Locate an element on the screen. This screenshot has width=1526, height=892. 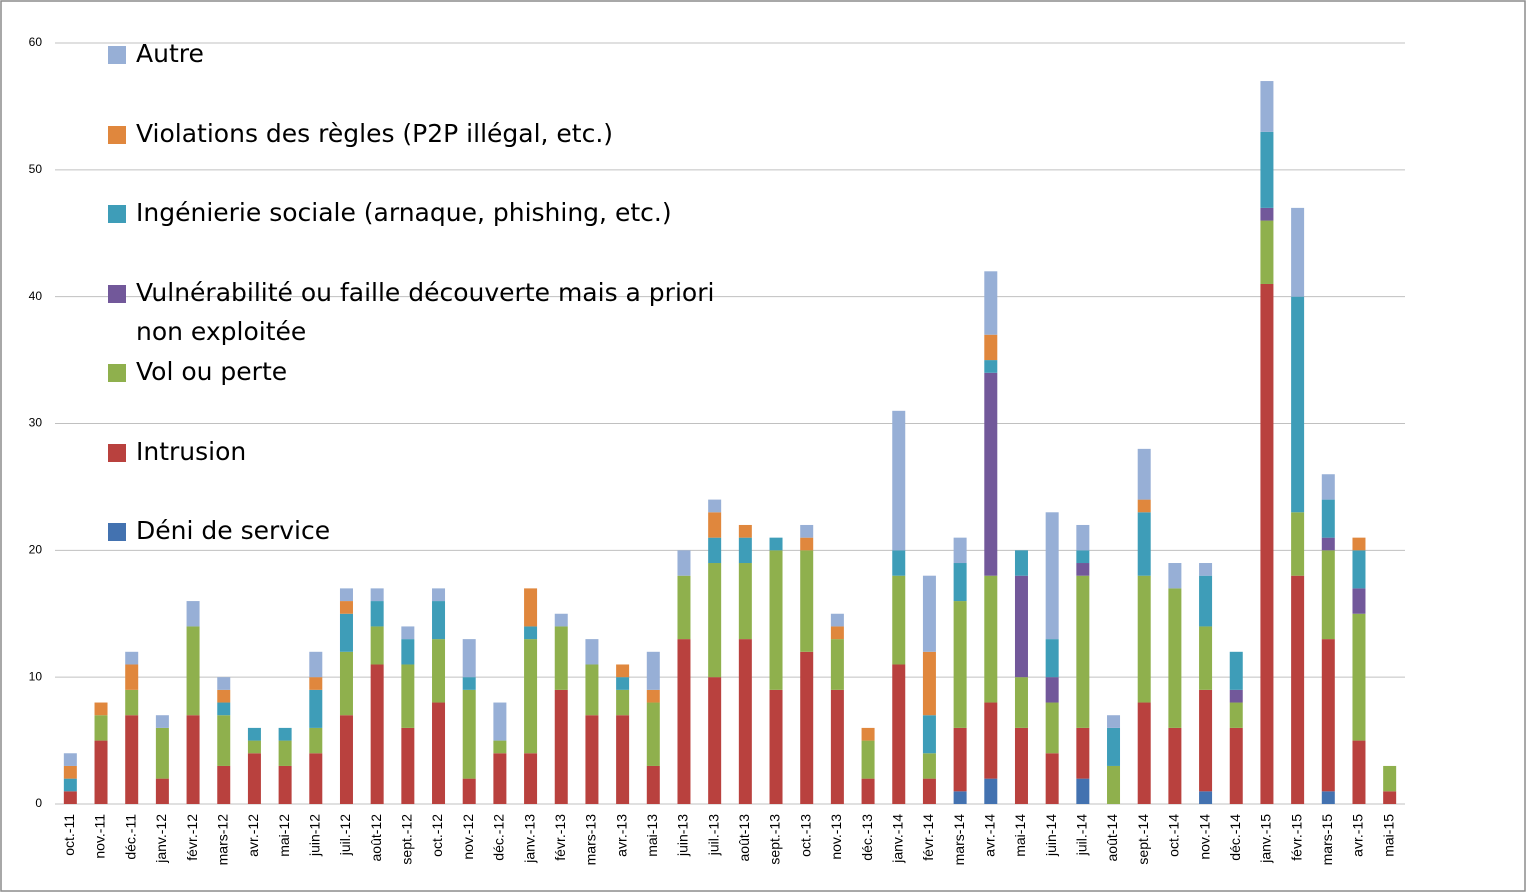
y-tick-label: 10 is located at coordinates (36, 676).